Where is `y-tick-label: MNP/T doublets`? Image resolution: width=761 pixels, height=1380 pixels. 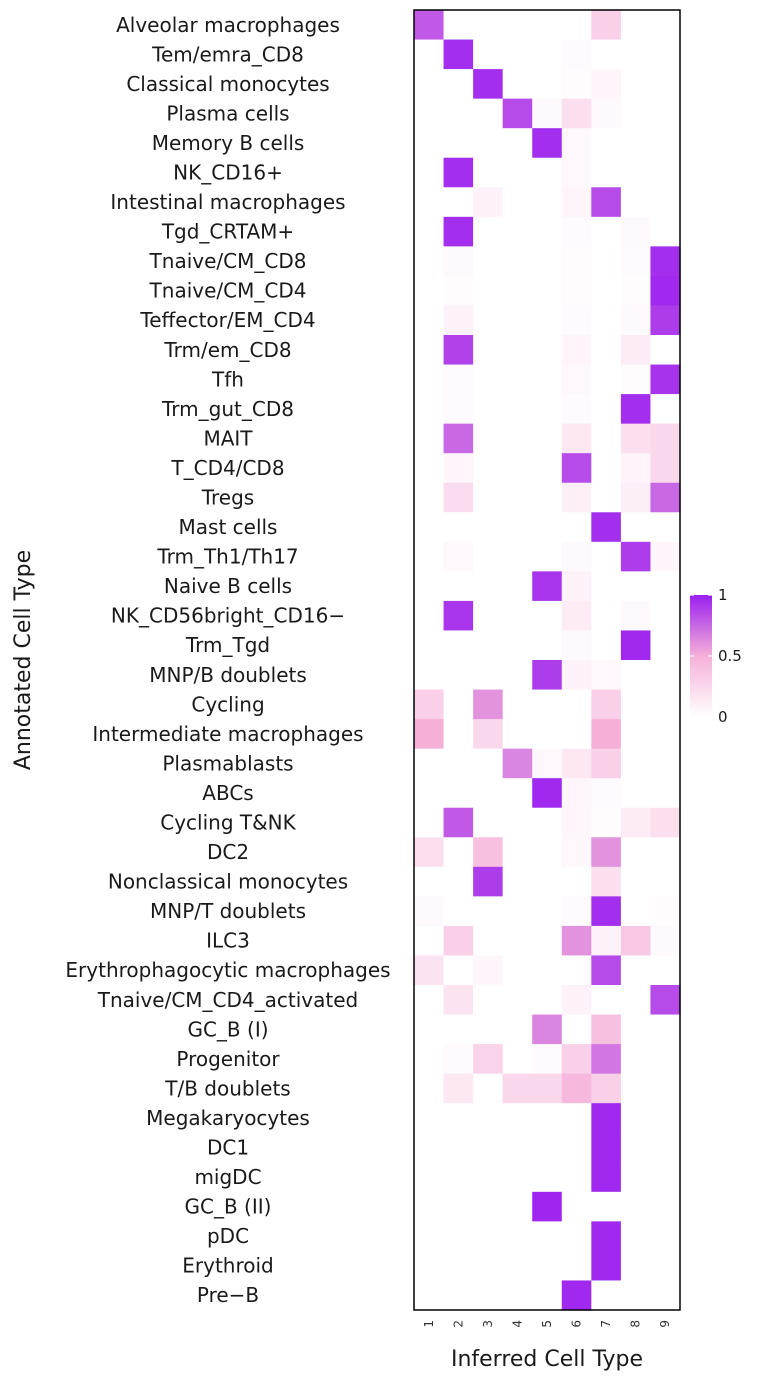
y-tick-label: MNP/T doublets is located at coordinates (228, 911).